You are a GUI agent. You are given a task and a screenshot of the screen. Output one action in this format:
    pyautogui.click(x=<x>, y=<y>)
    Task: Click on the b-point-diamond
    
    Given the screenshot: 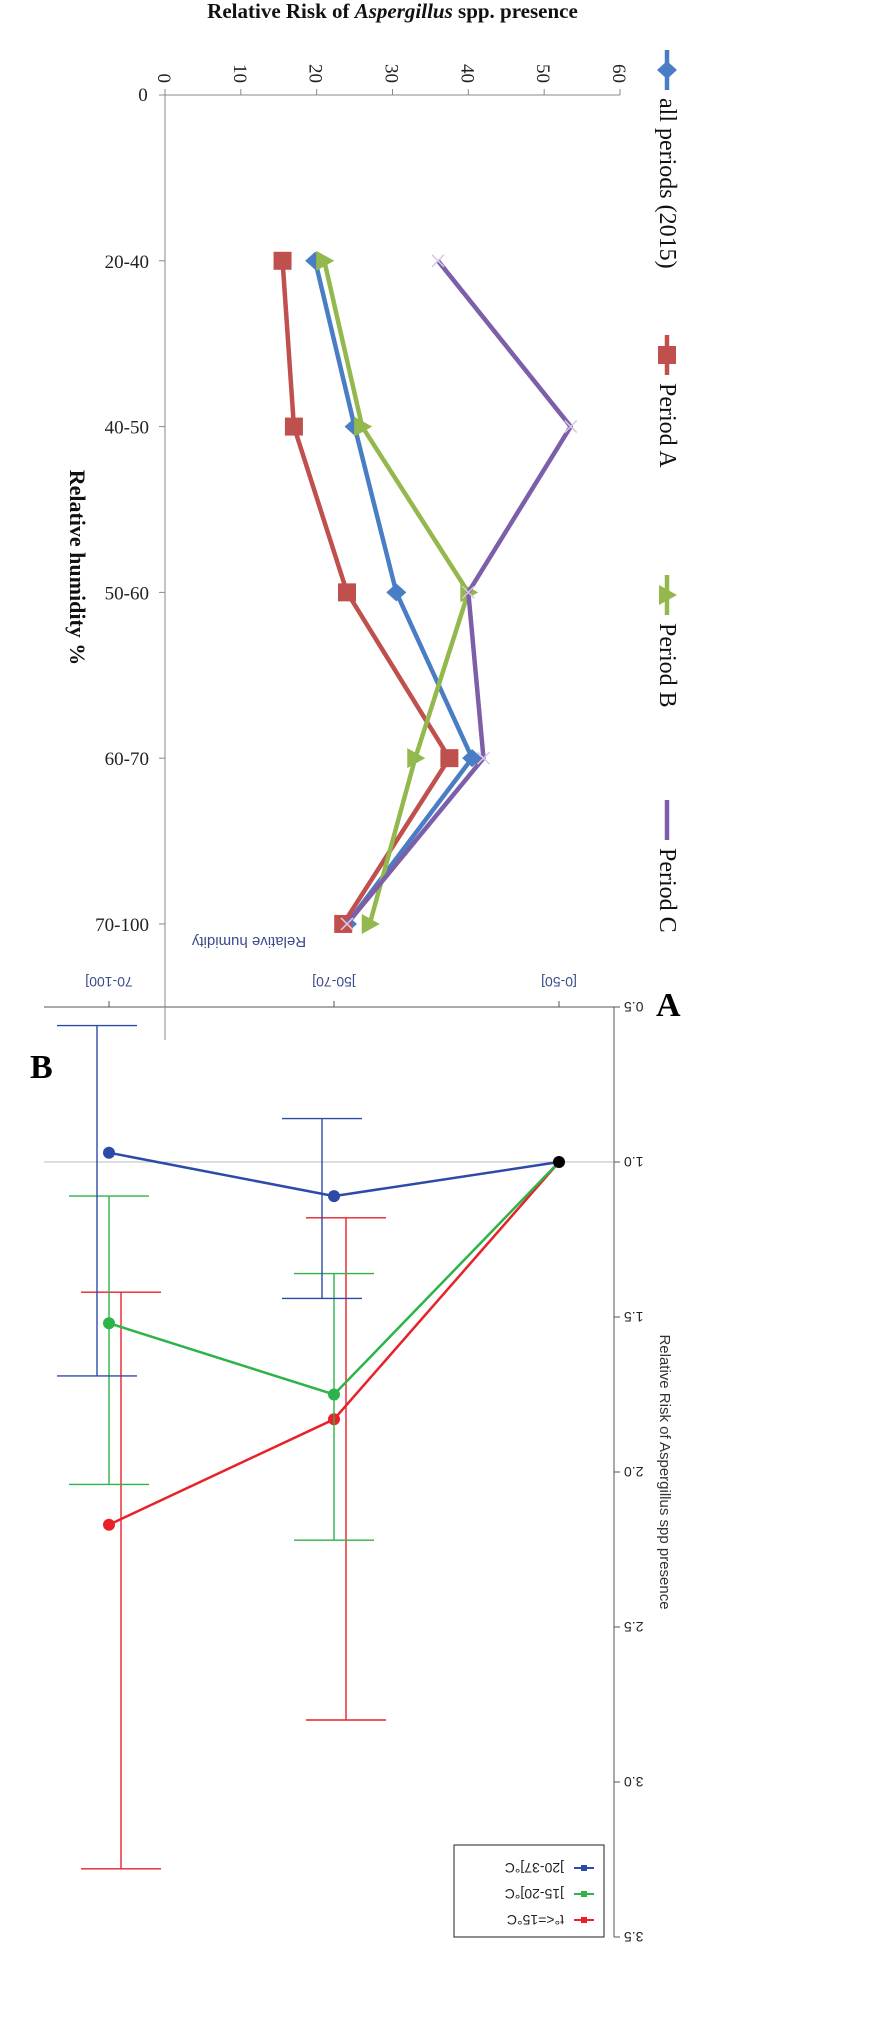 What is the action you would take?
    pyautogui.click(x=396, y=592)
    